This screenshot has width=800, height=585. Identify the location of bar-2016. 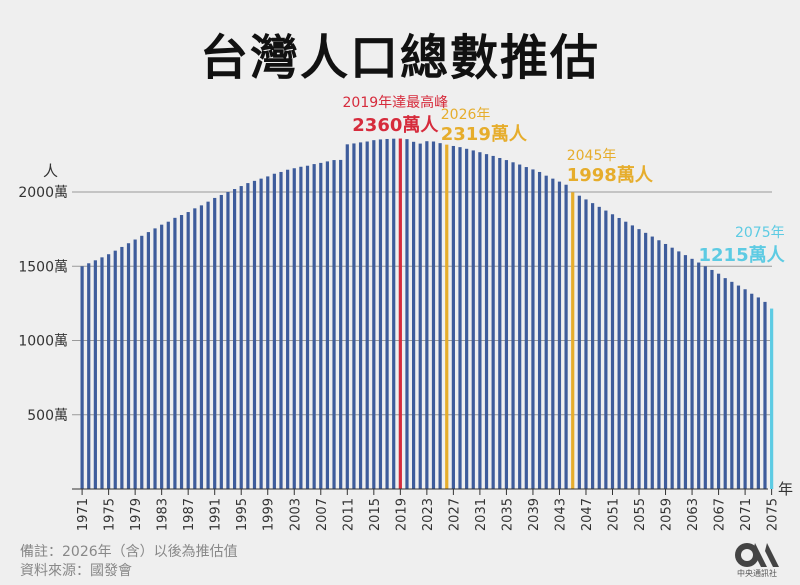
(380, 314).